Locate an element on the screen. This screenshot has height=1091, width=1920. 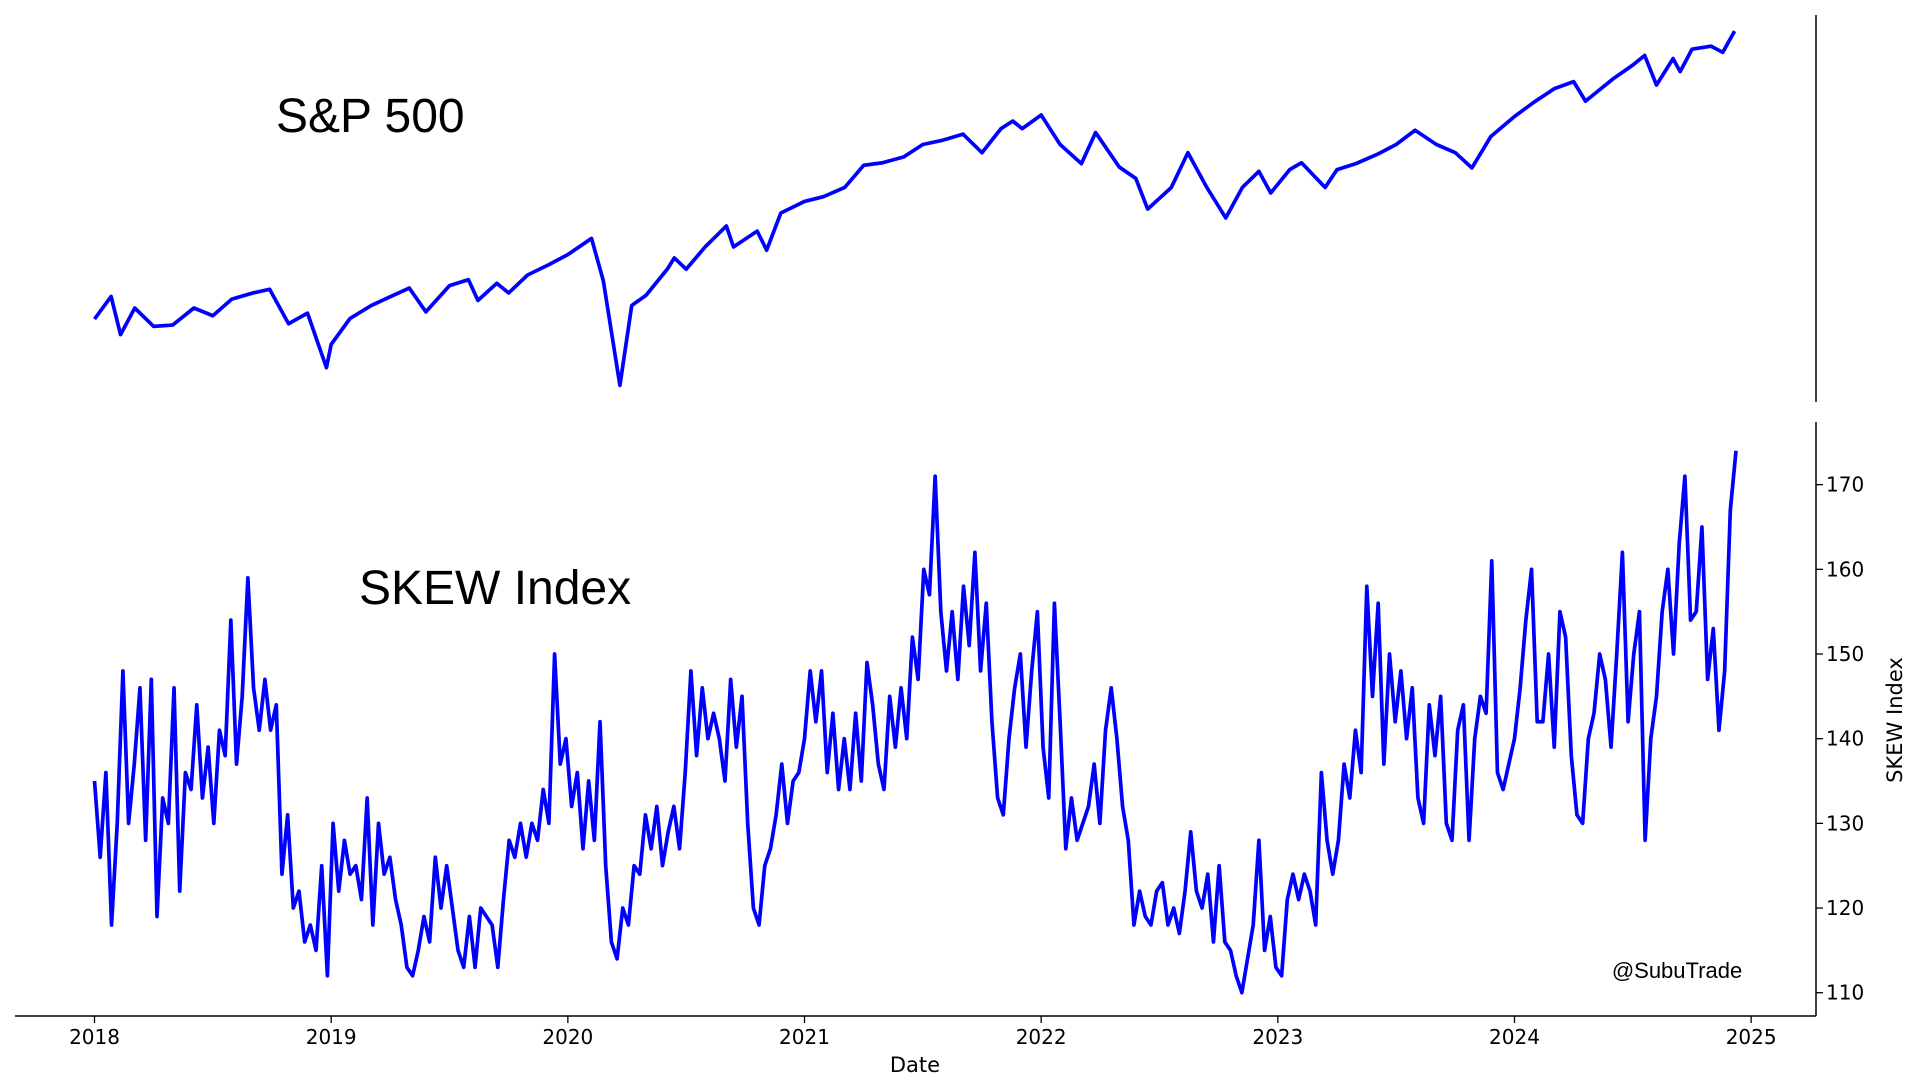
x-tick-label: 2022 is located at coordinates (1041, 1037).